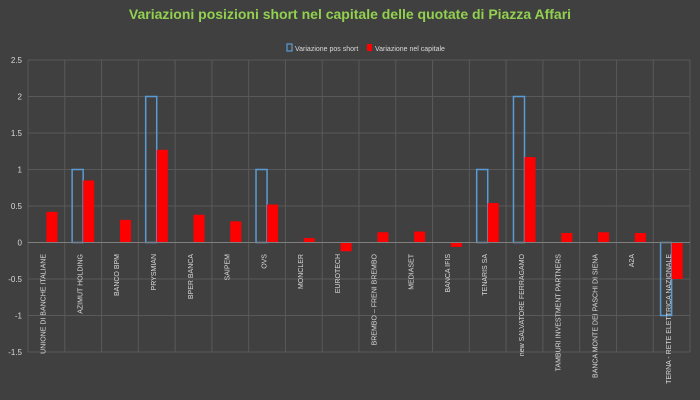 The image size is (700, 400). Describe the element at coordinates (485, 275) in the screenshot. I see `x-tick-label: TENARIS SA` at that location.